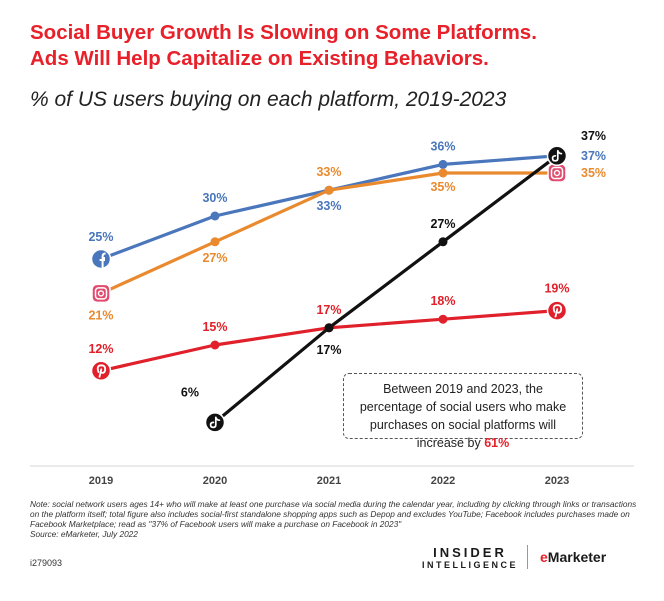 The image size is (664, 601). I want to click on tiktok-data-label: 27%, so click(442, 224).